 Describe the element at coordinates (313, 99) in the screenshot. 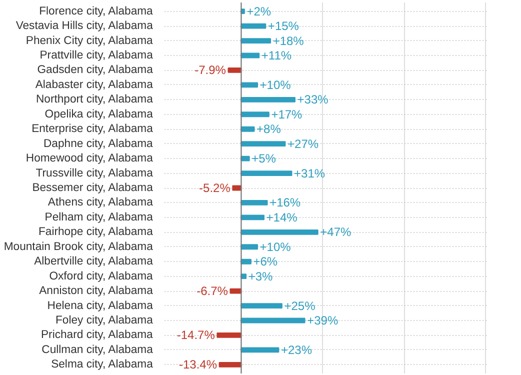

I see `data-label: +33%` at that location.